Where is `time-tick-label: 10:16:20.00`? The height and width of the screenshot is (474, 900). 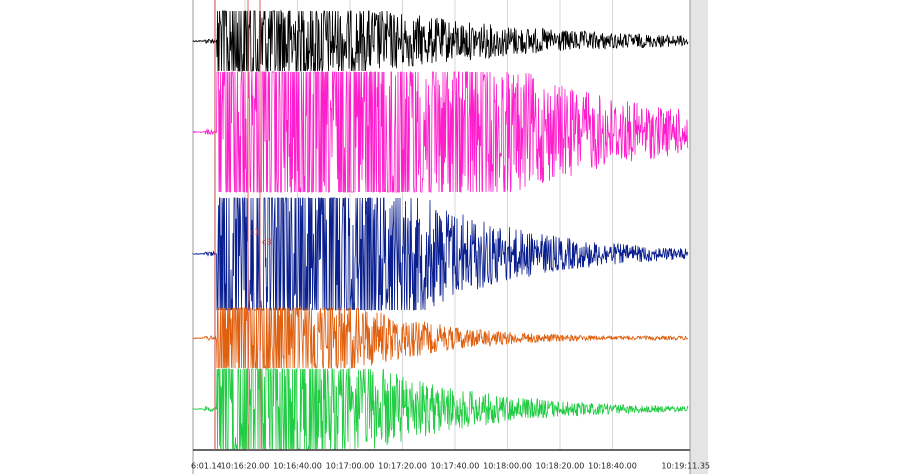
time-tick-label: 10:16:20.00 is located at coordinates (245, 466).